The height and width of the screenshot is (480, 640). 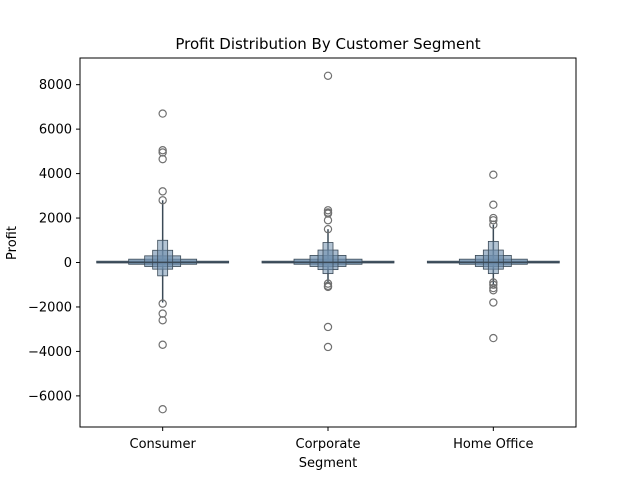 I want to click on boxen-series-consumer, so click(x=163, y=261).